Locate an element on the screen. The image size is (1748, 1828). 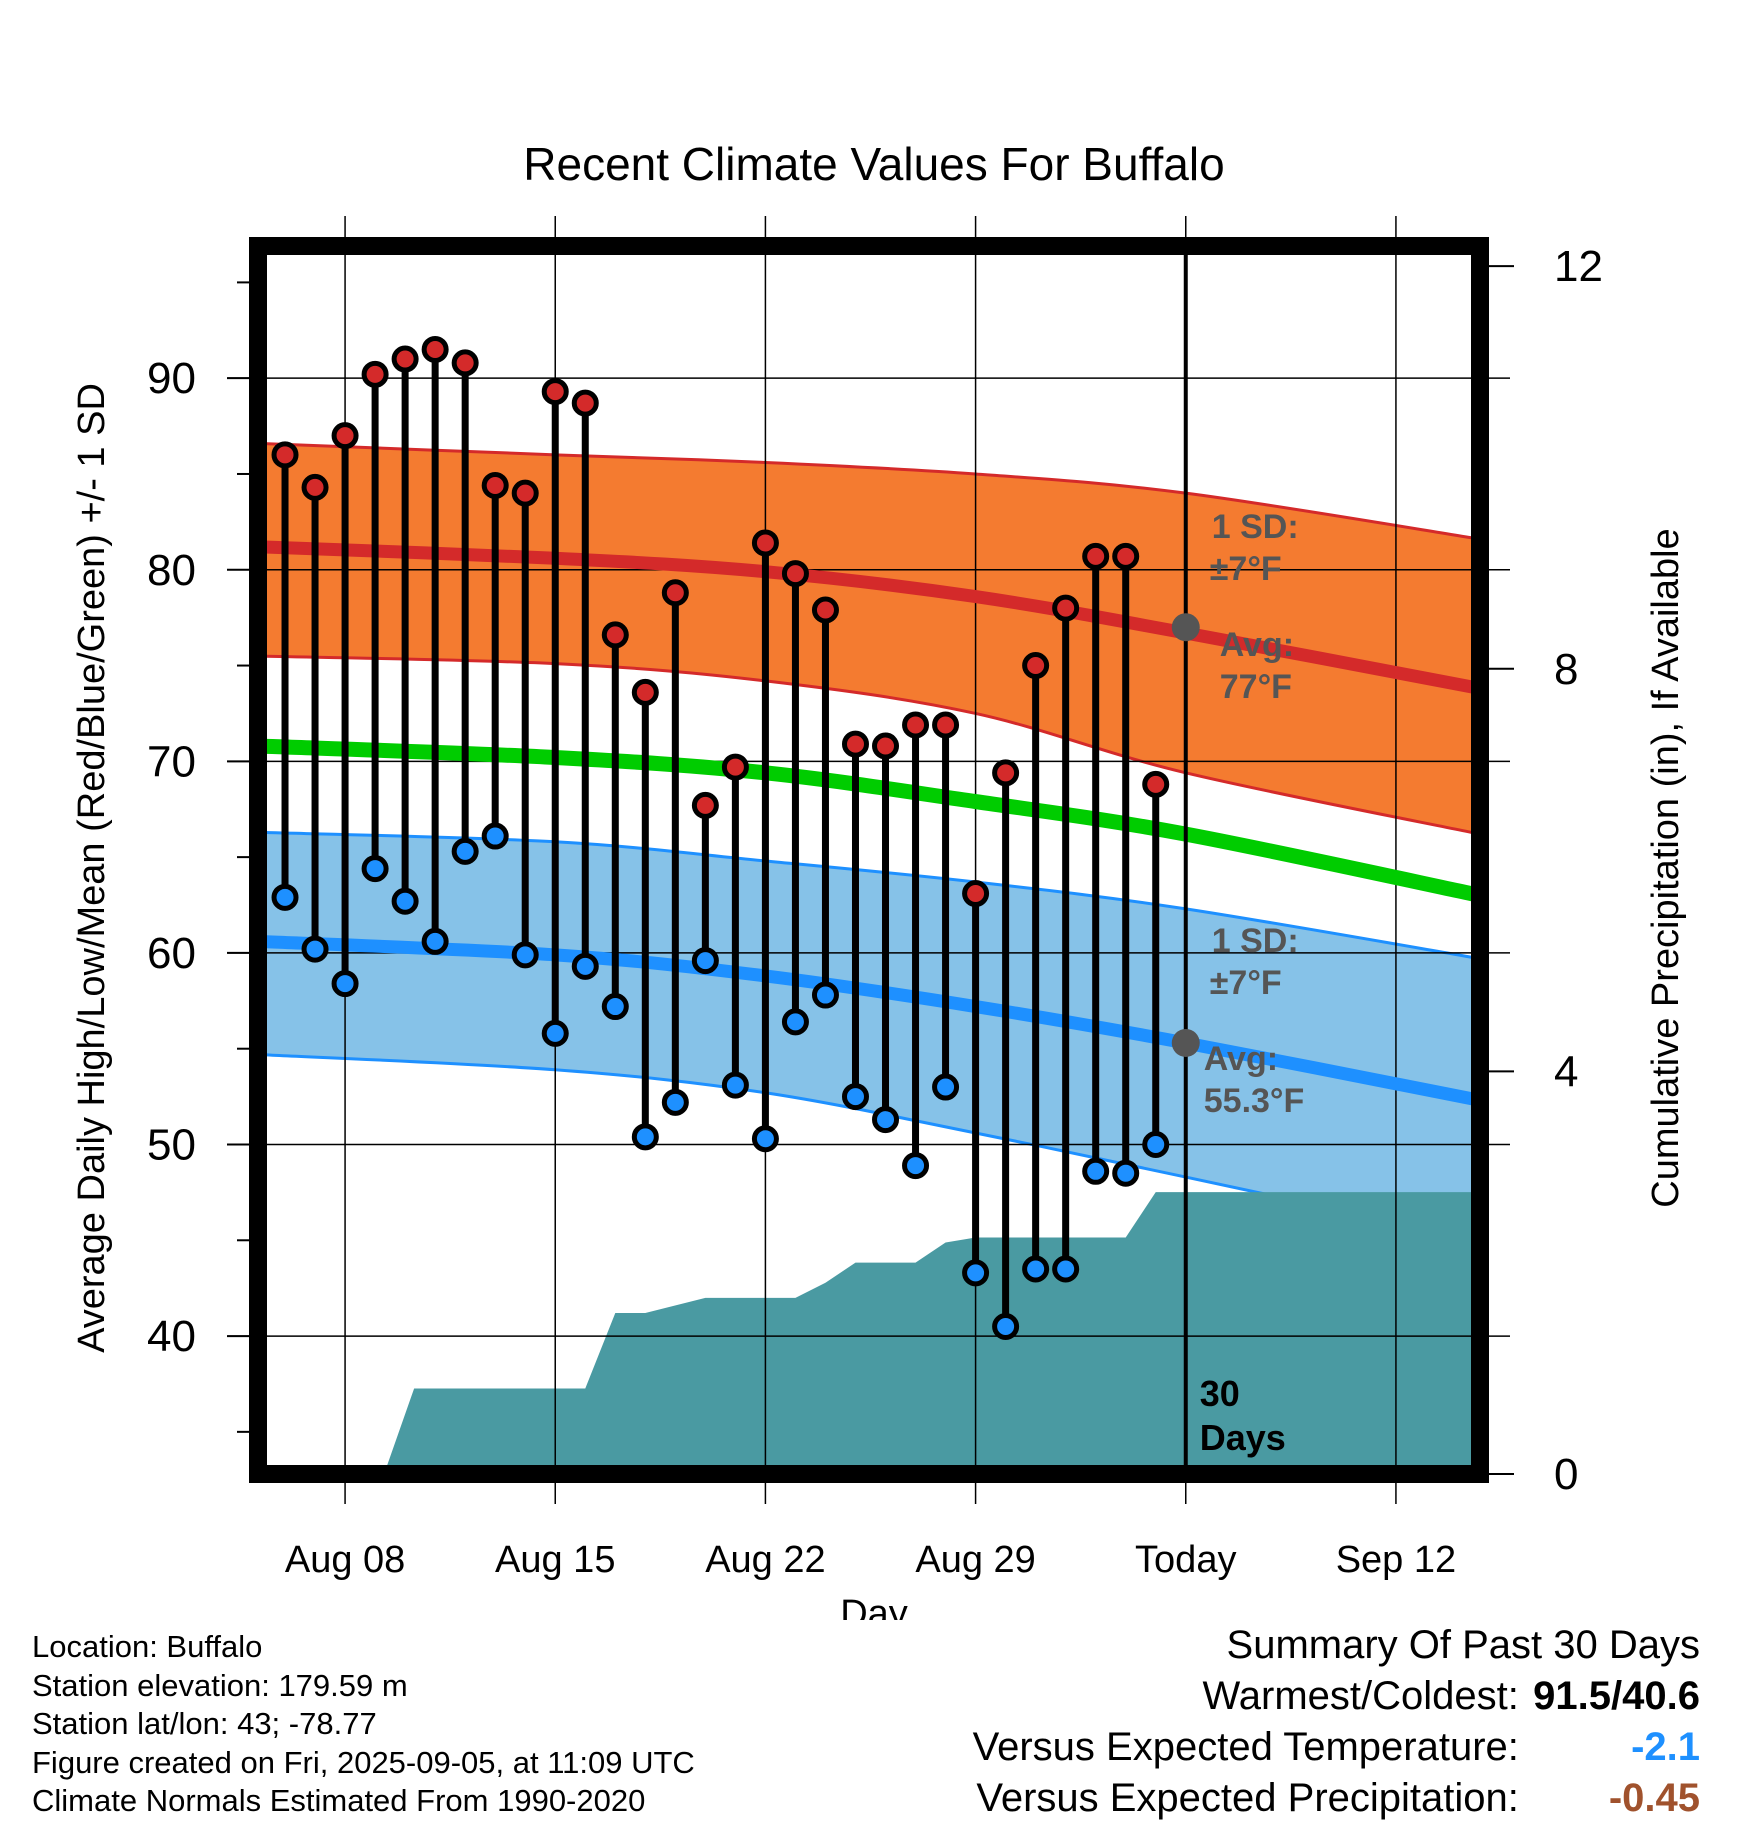
y2-tick-label: 4 is located at coordinates (1566, 1071).